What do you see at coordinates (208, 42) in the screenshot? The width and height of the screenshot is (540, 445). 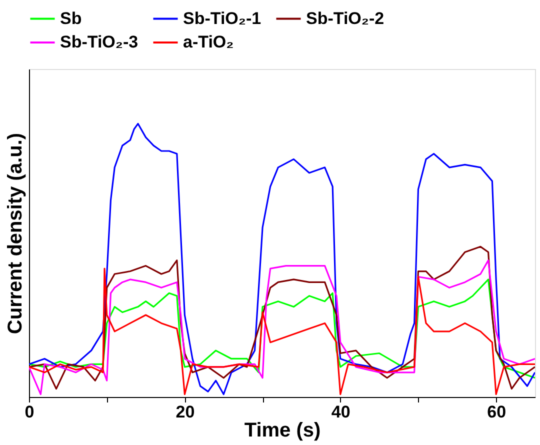 I see `legend-label: a-TiO₂` at bounding box center [208, 42].